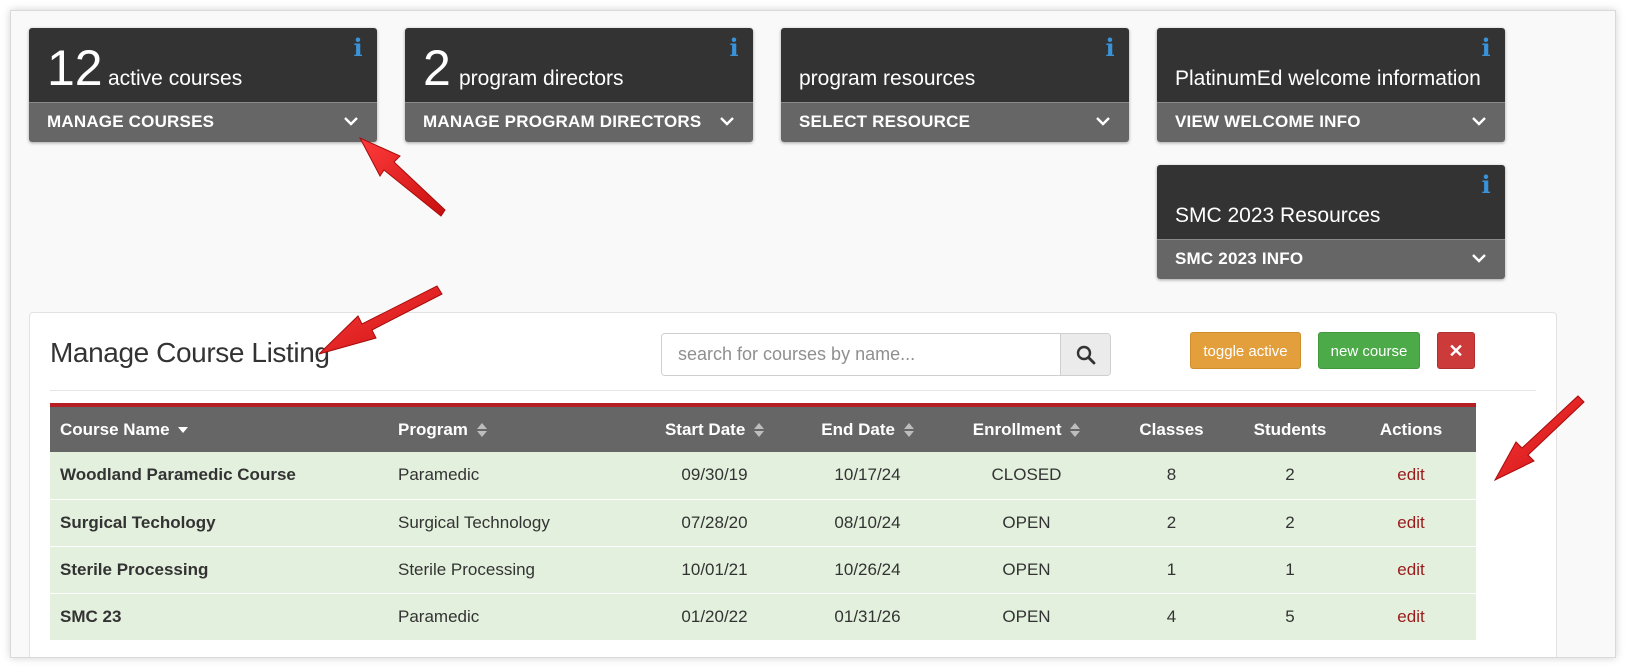 This screenshot has width=1626, height=668. Describe the element at coordinates (714, 428) in the screenshot. I see `column-header-start-date: Start Date` at that location.